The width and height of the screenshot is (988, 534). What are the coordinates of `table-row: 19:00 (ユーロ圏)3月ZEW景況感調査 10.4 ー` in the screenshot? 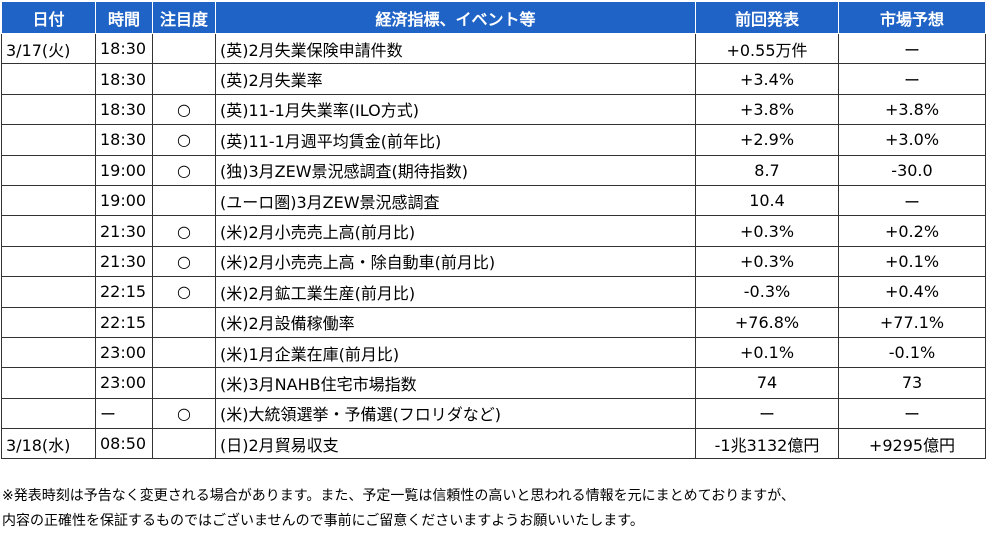 It's located at (493, 200).